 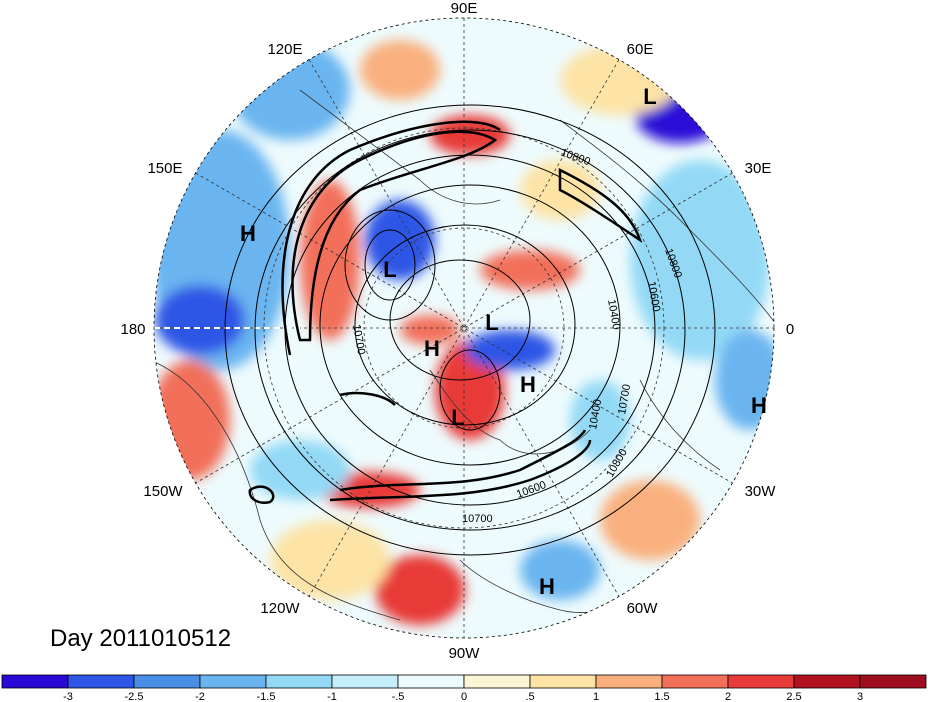 I want to click on colorbar-tick-label: -2, so click(x=200, y=696).